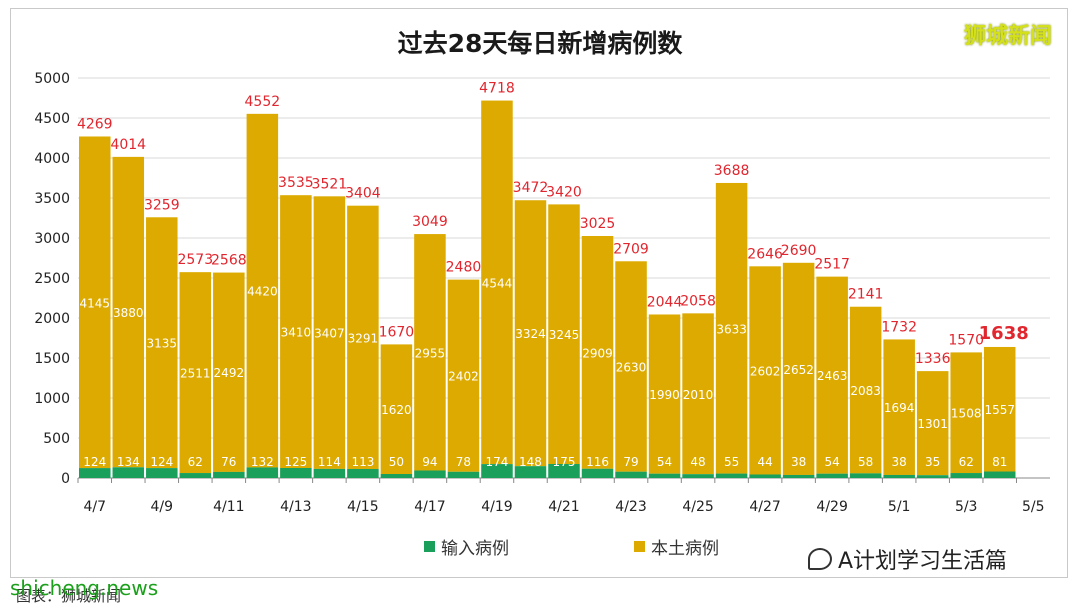 This screenshot has width=1080, height=610. Describe the element at coordinates (296, 183) in the screenshot. I see `data-label-total: 3535` at that location.